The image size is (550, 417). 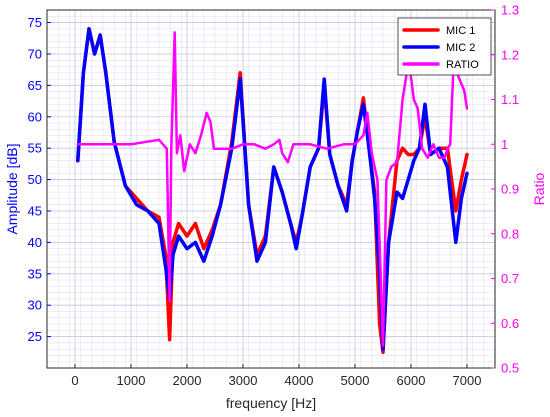 I want to click on tick-label-right: 0.8, so click(x=510, y=233).